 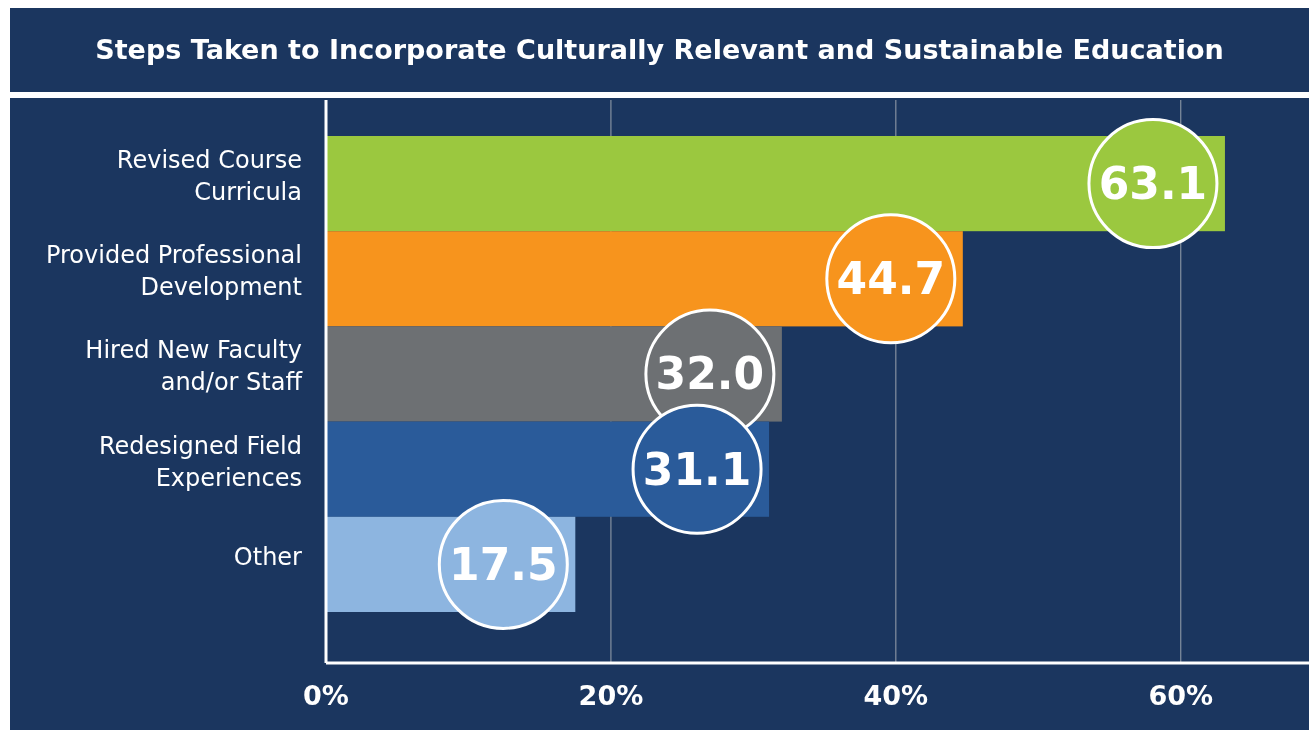 I want to click on y-tick-label: Hired New Faculty and/or Staff, so click(x=194, y=366).